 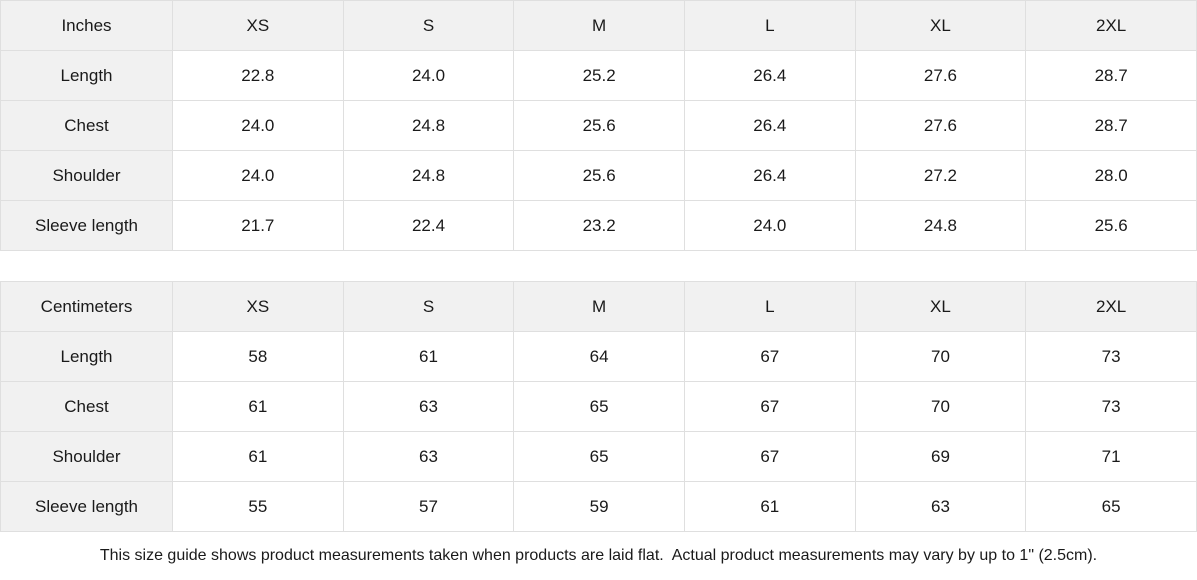 What do you see at coordinates (258, 356) in the screenshot?
I see `measurement-cell: 58` at bounding box center [258, 356].